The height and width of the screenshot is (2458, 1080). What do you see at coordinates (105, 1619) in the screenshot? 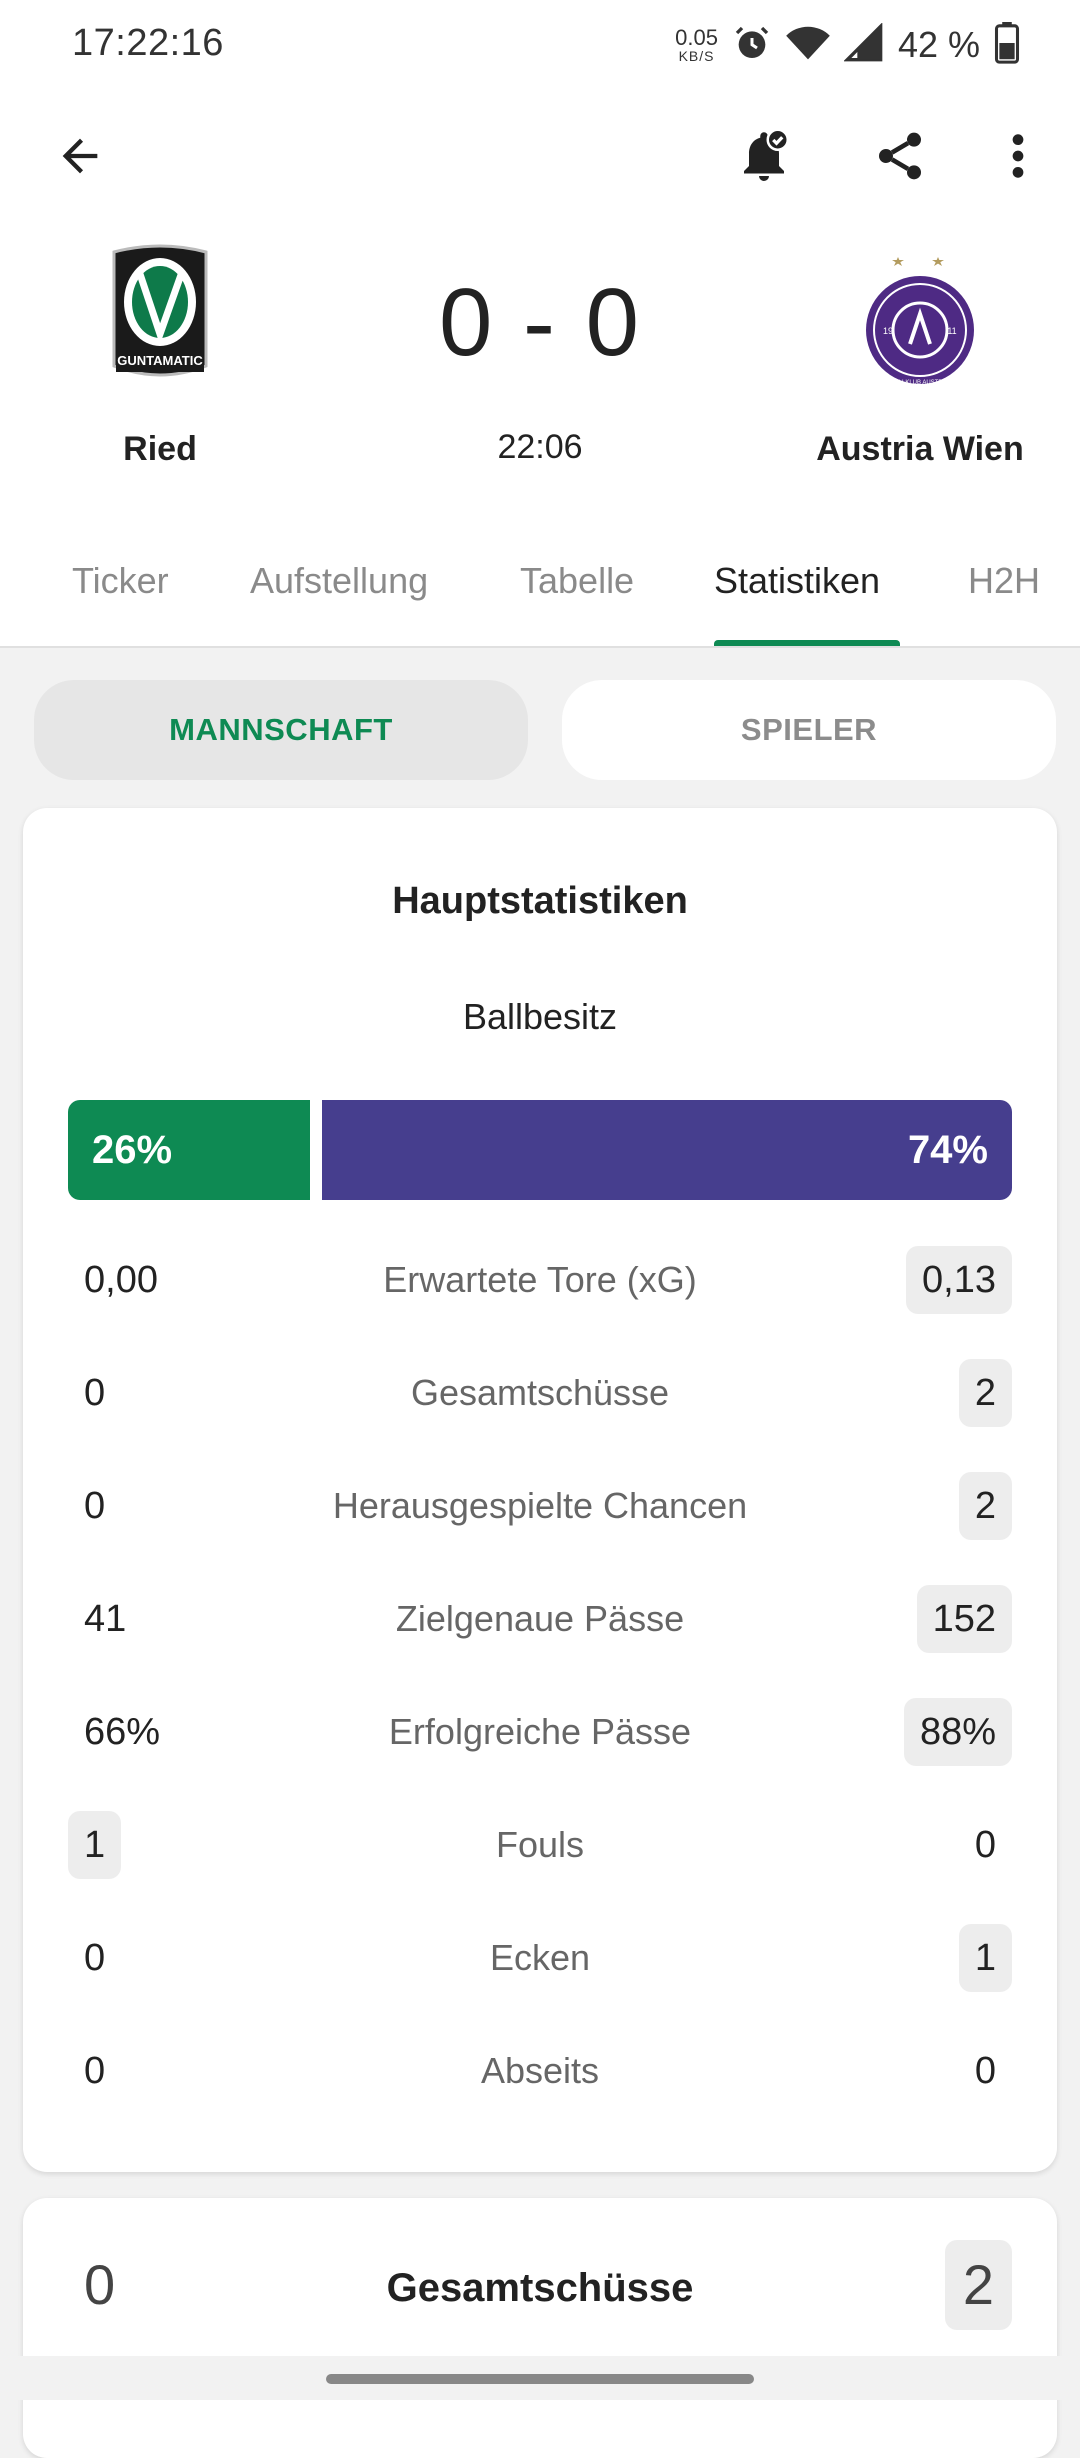
I see `stat-home-value: 41` at bounding box center [105, 1619].